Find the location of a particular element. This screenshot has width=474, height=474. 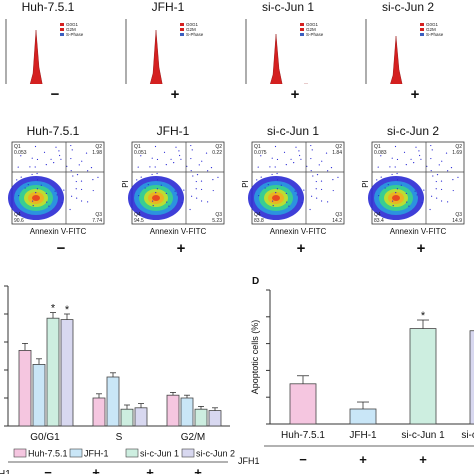

histogram-title: JFH-1 is located at coordinates (168, 7).